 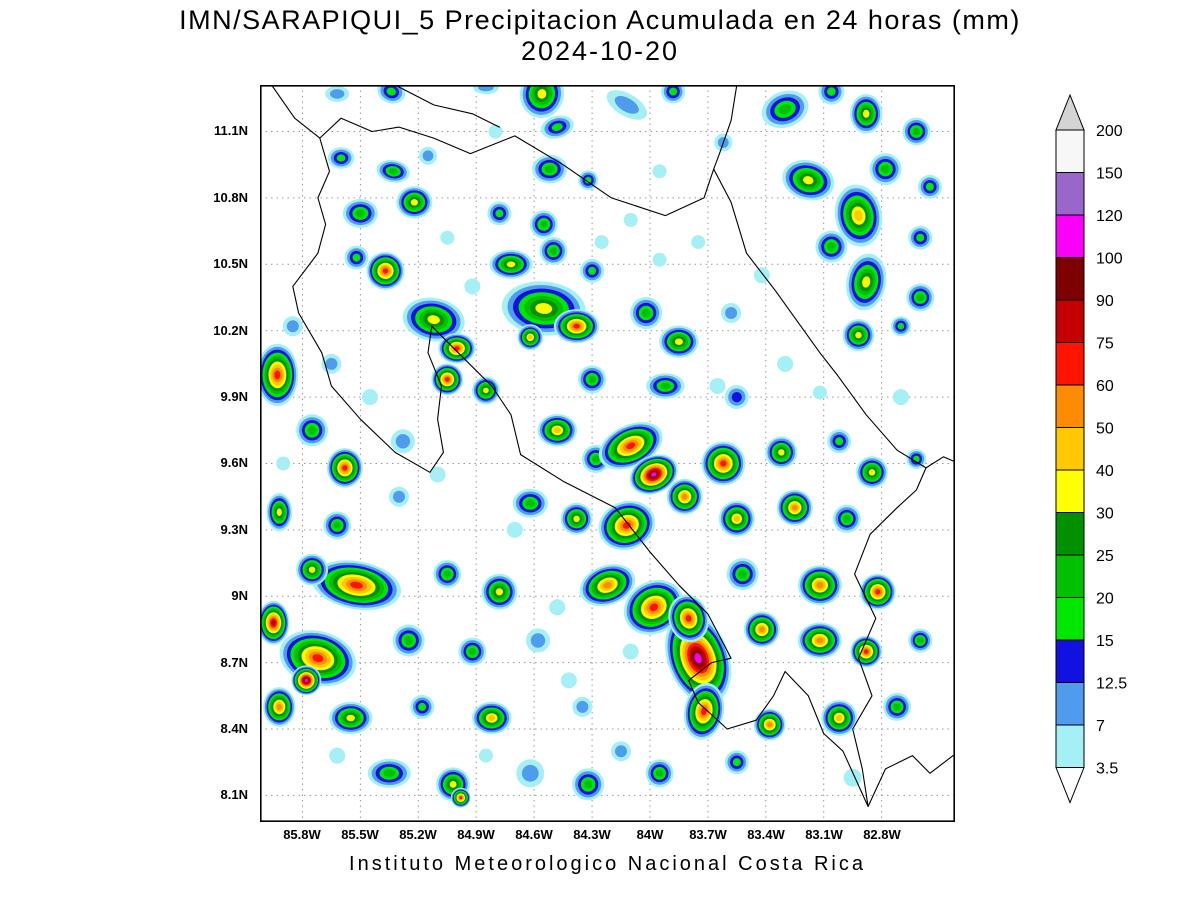 What do you see at coordinates (592, 834) in the screenshot?
I see `lon-tick-label: 84.3W` at bounding box center [592, 834].